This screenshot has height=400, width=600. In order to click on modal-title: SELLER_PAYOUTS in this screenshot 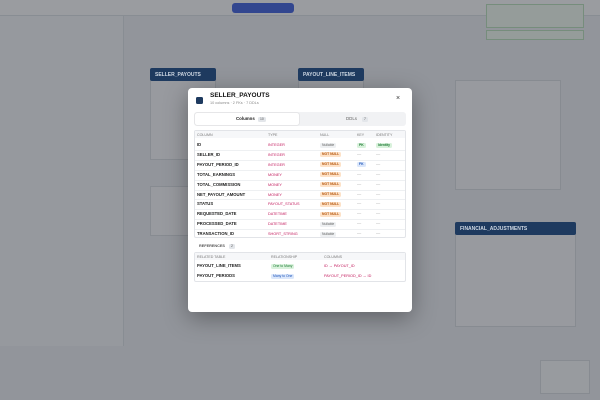, I will do `click(240, 95)`.